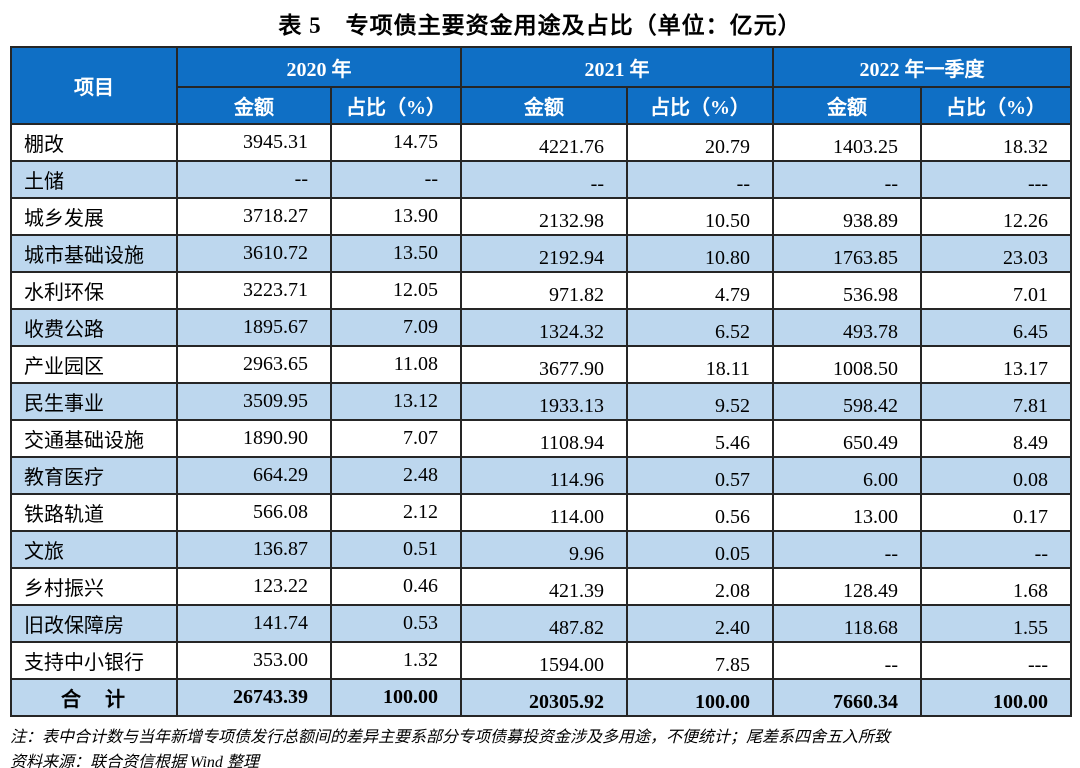 Image resolution: width=1080 pixels, height=768 pixels. I want to click on cell-2020-share: 0.53, so click(396, 623).